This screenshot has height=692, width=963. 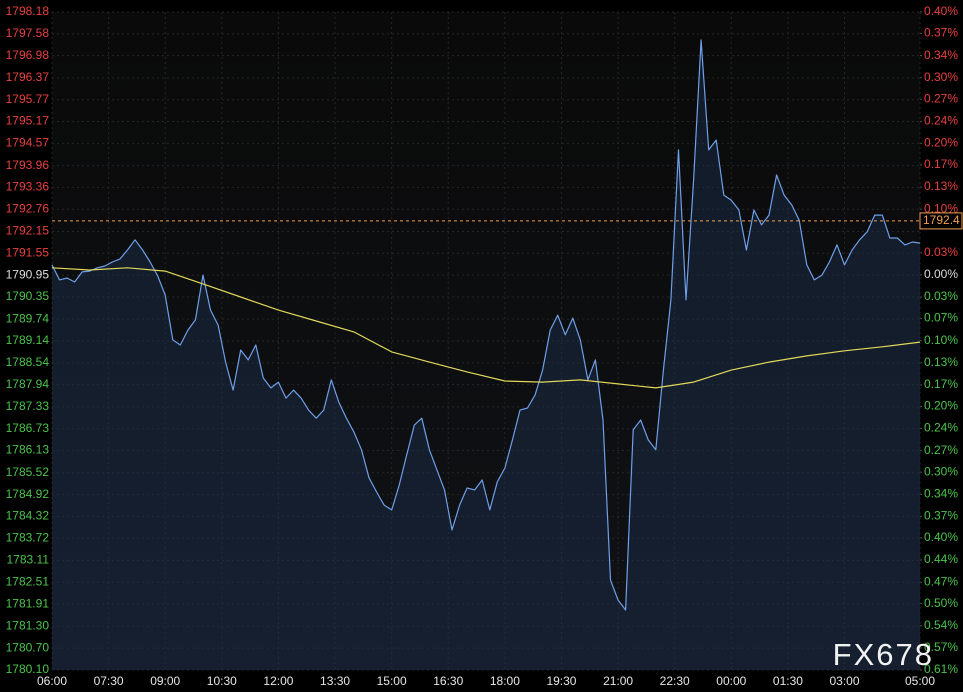 What do you see at coordinates (109, 681) in the screenshot?
I see `x-tick-label: 07:30` at bounding box center [109, 681].